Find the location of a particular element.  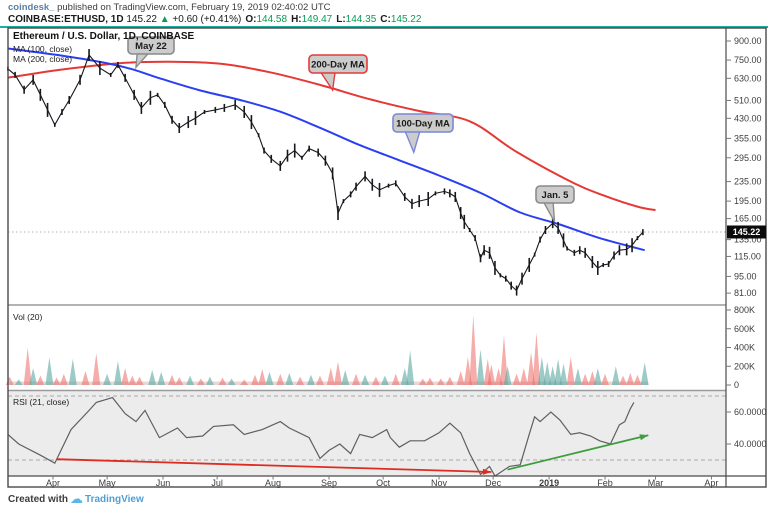

svg-text: 200-Day MA is located at coordinates (338, 65).